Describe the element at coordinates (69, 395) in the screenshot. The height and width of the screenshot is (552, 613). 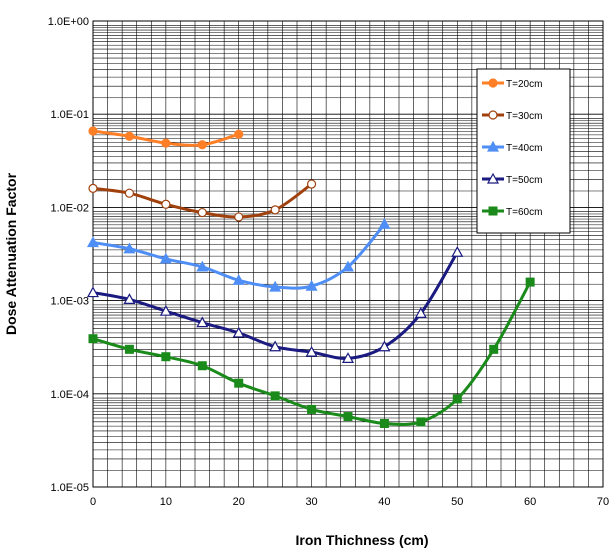
I see `y-tick-label: 1.0E-04` at that location.